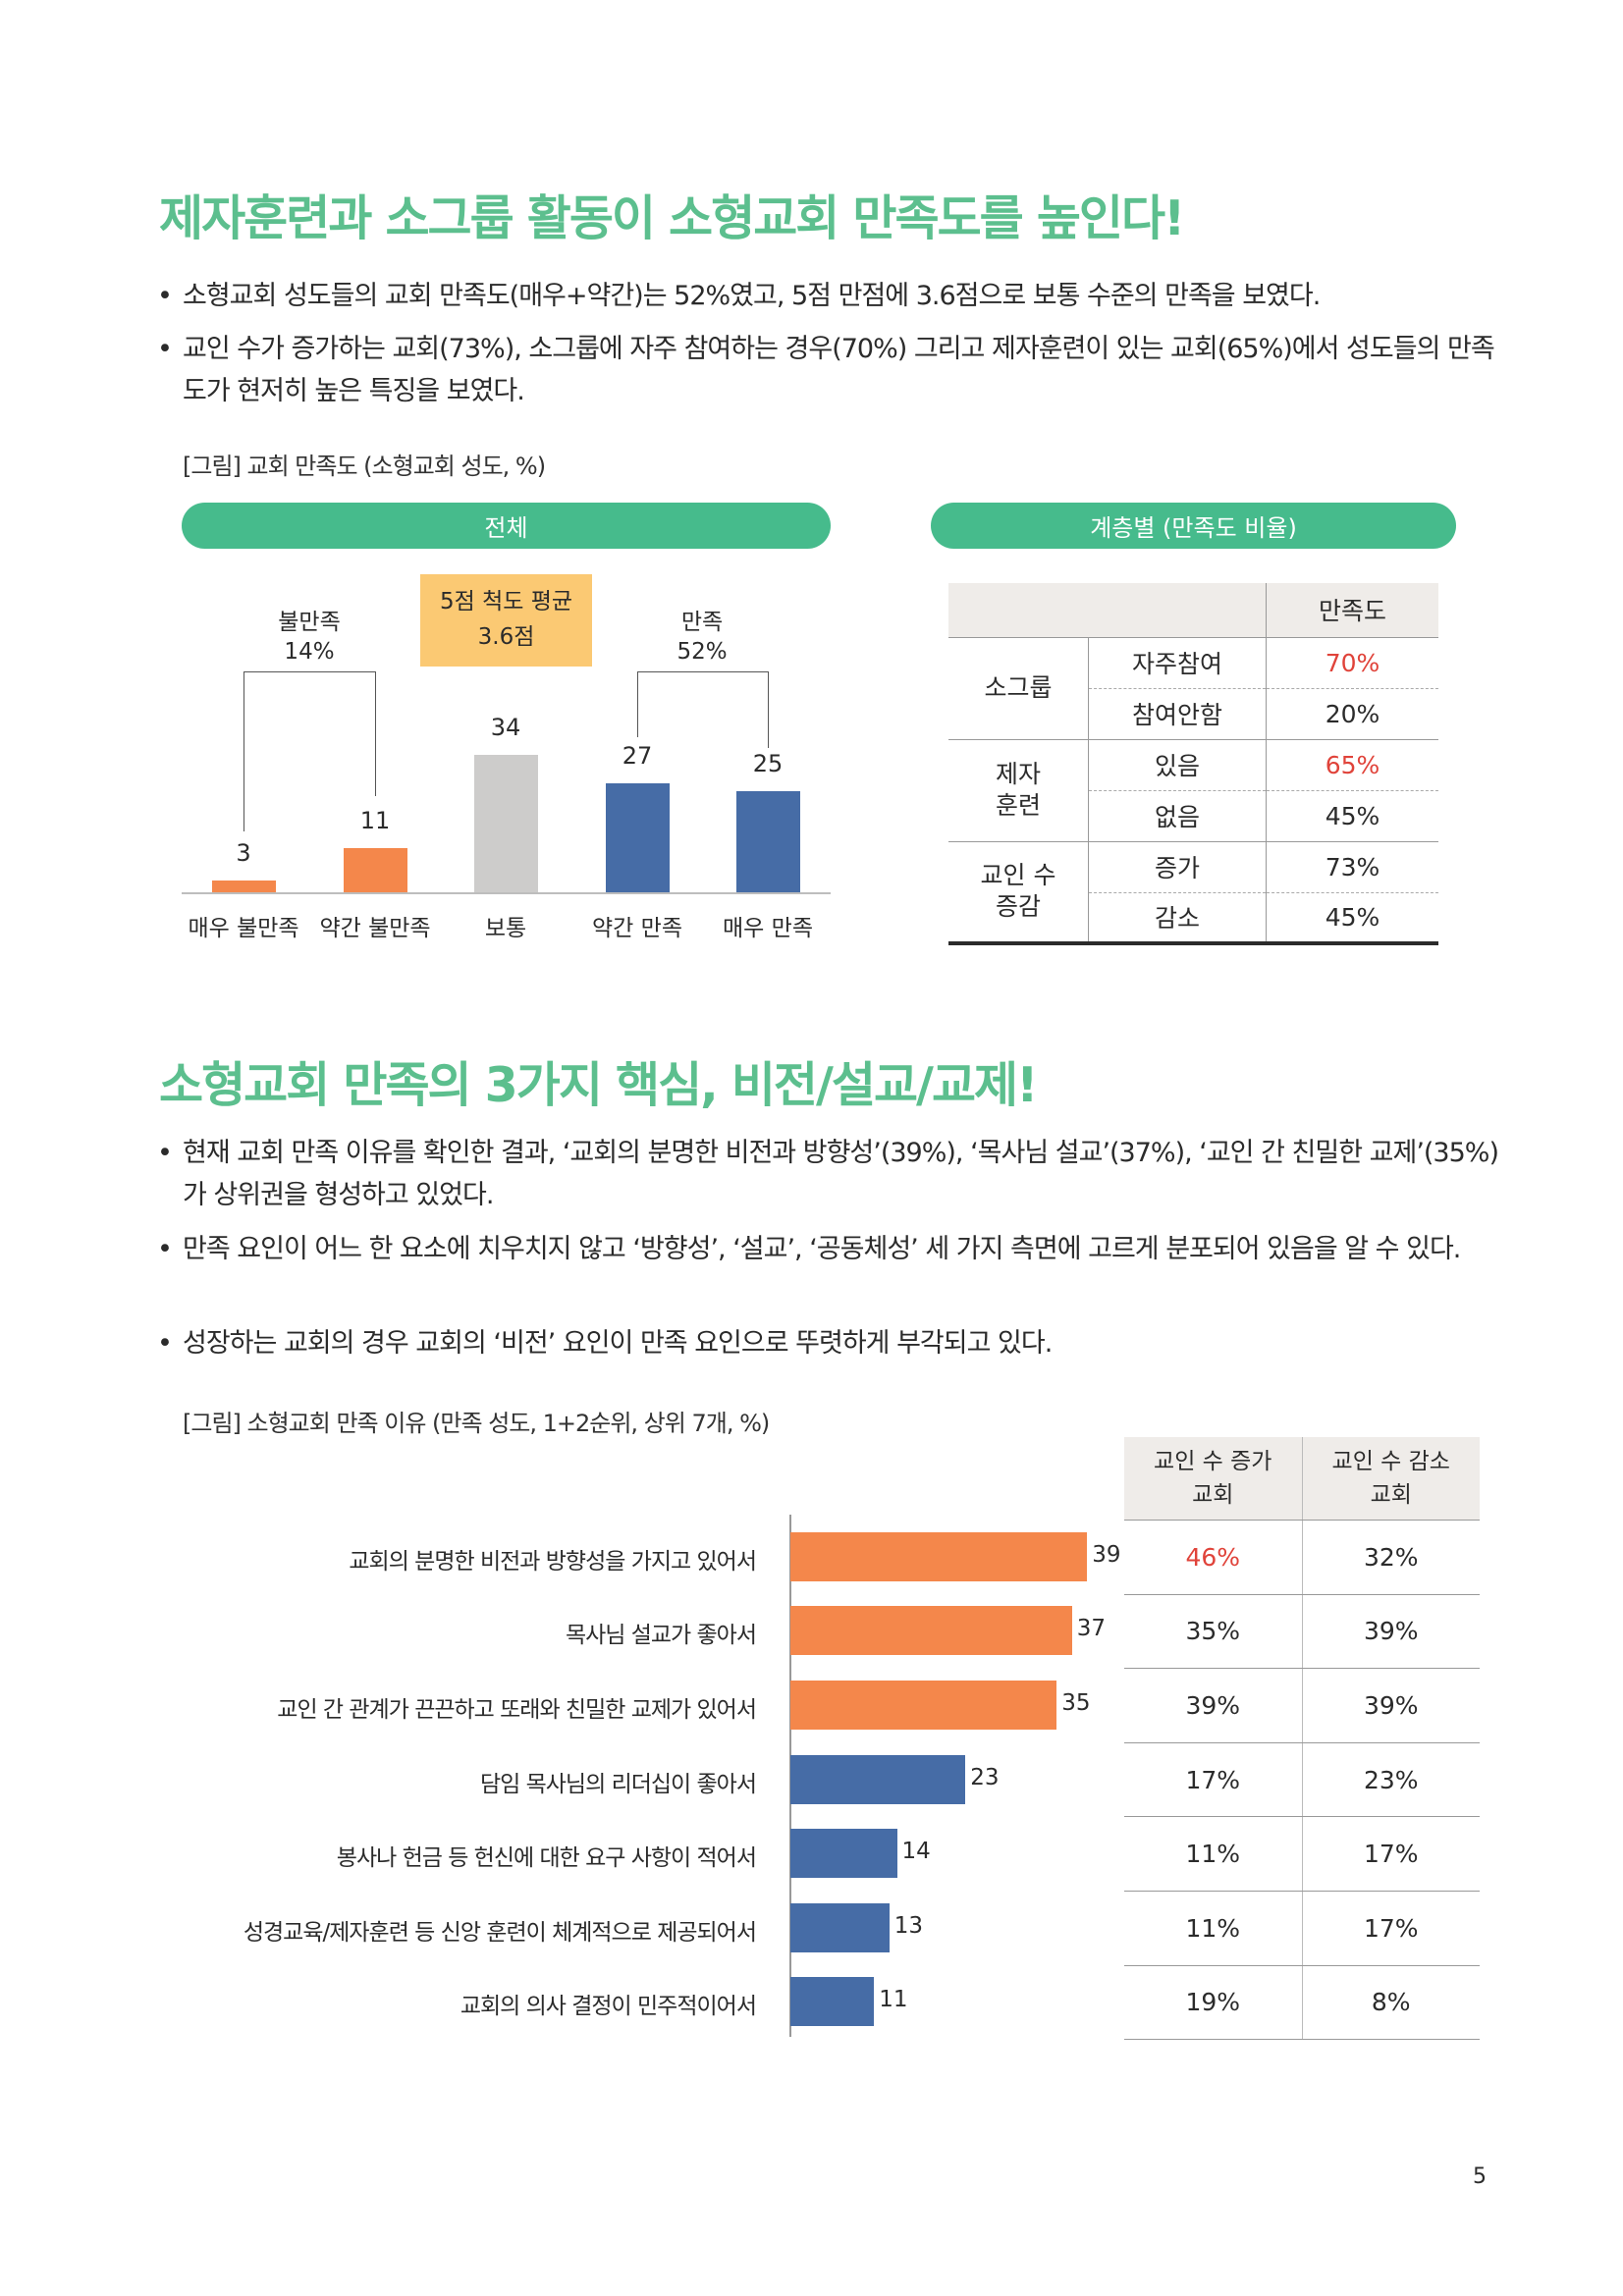  I want to click on column-header: 교인 수 증가 교회, so click(1213, 1478).